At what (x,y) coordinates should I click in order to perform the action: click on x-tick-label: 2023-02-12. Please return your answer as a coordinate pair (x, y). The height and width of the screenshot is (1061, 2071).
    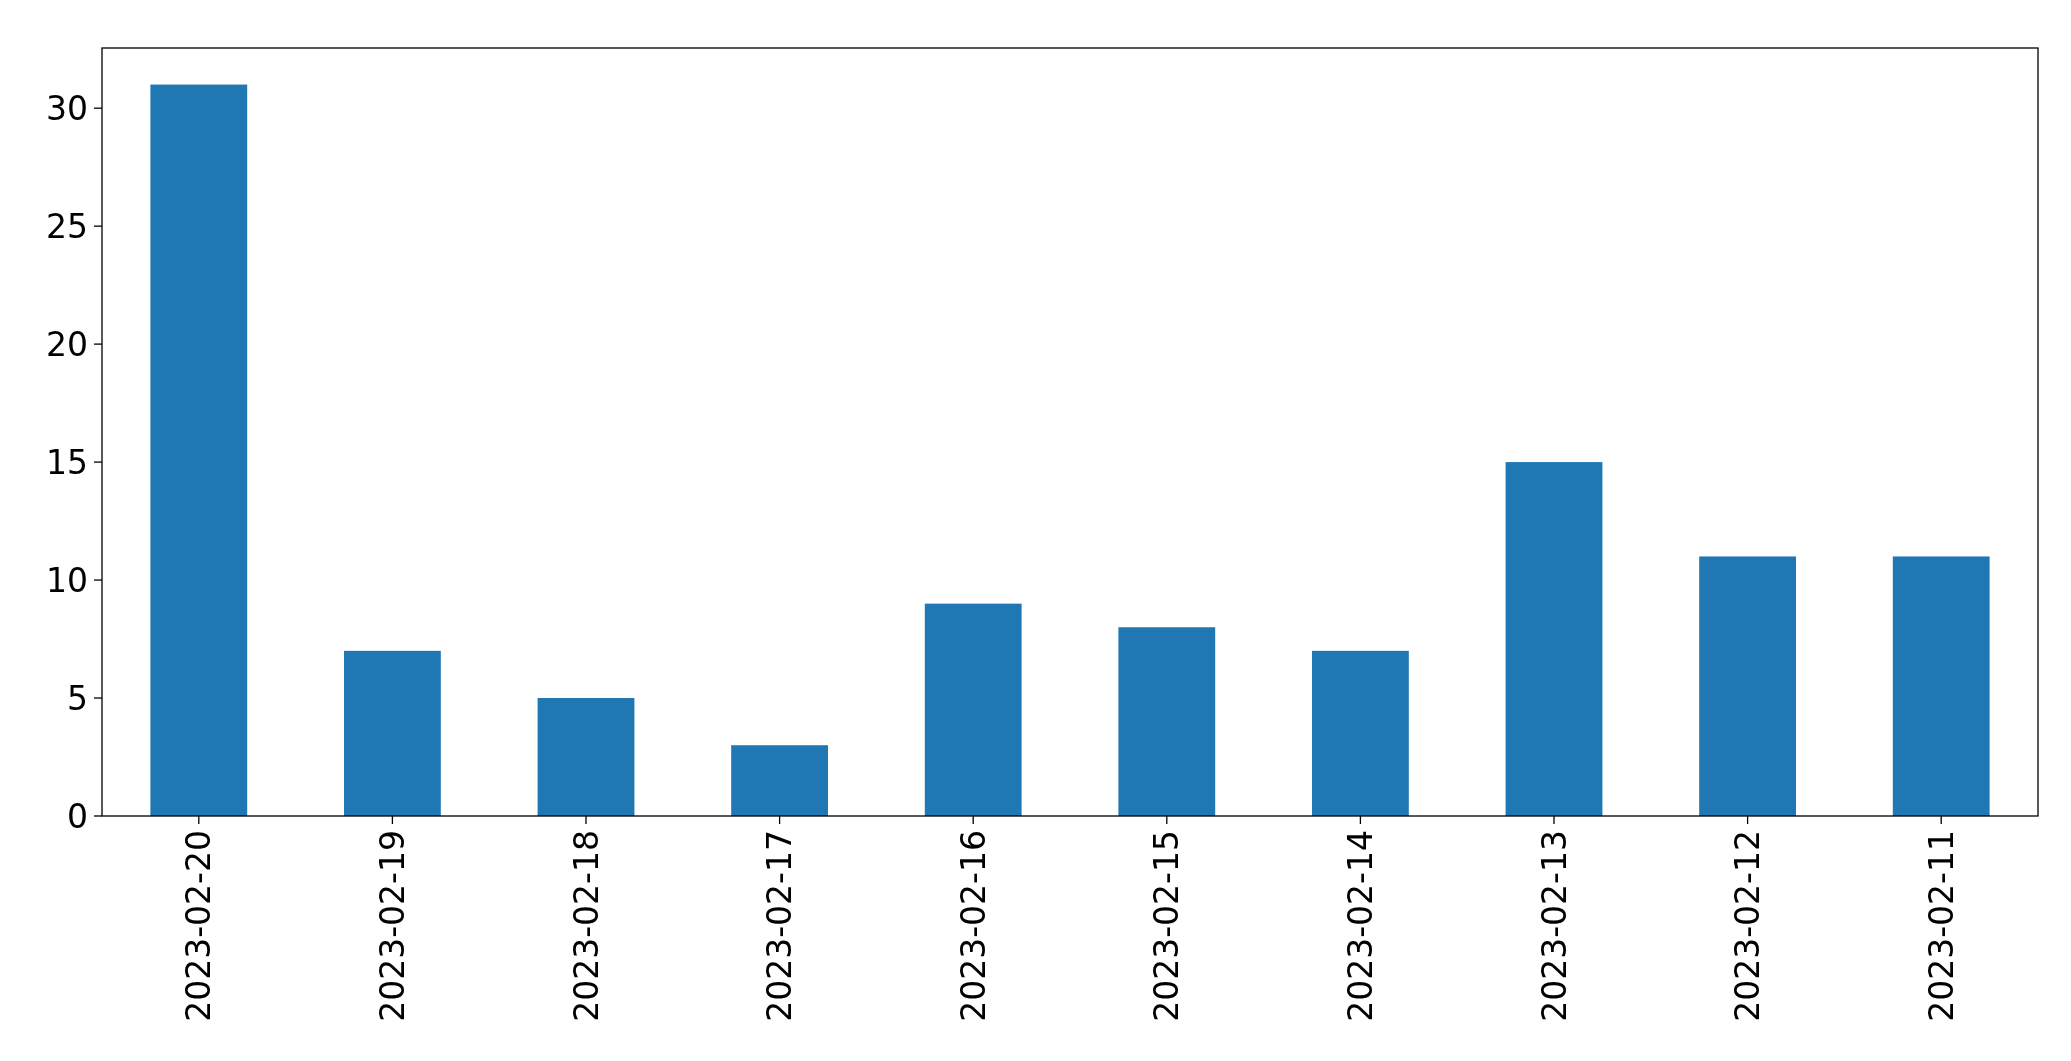
    Looking at the image, I should click on (1748, 926).